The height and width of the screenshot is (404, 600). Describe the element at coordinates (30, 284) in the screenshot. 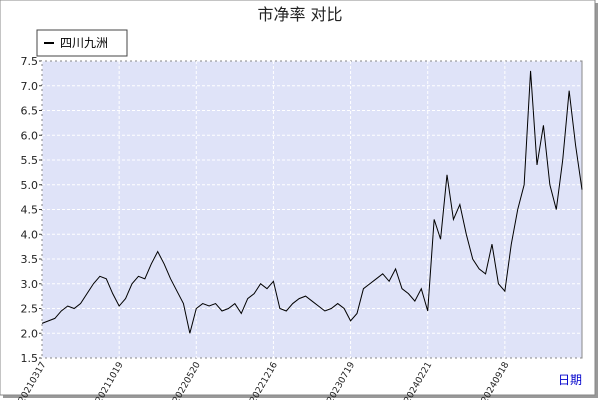

I see `y-tick-label: 3.0` at that location.